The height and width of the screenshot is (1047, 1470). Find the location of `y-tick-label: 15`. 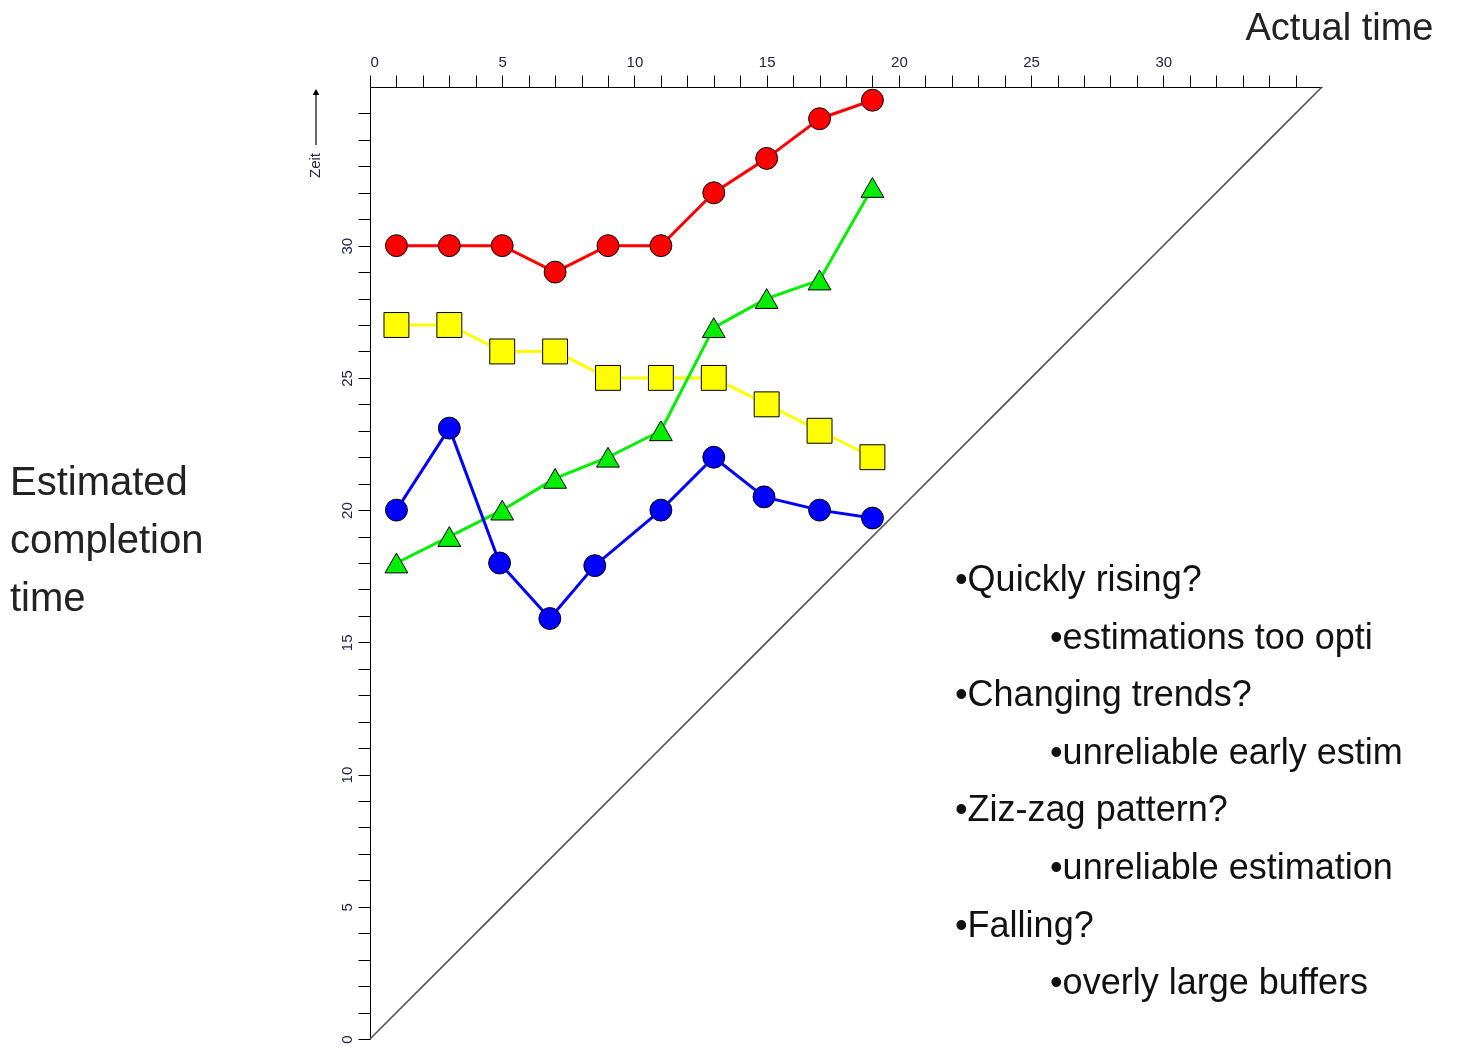

y-tick-label: 15 is located at coordinates (346, 643).